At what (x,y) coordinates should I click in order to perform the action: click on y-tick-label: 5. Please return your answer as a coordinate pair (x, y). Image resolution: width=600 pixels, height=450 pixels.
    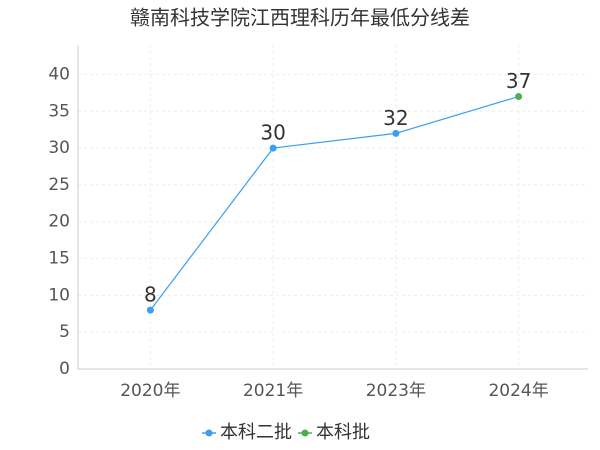
    Looking at the image, I should click on (64, 332).